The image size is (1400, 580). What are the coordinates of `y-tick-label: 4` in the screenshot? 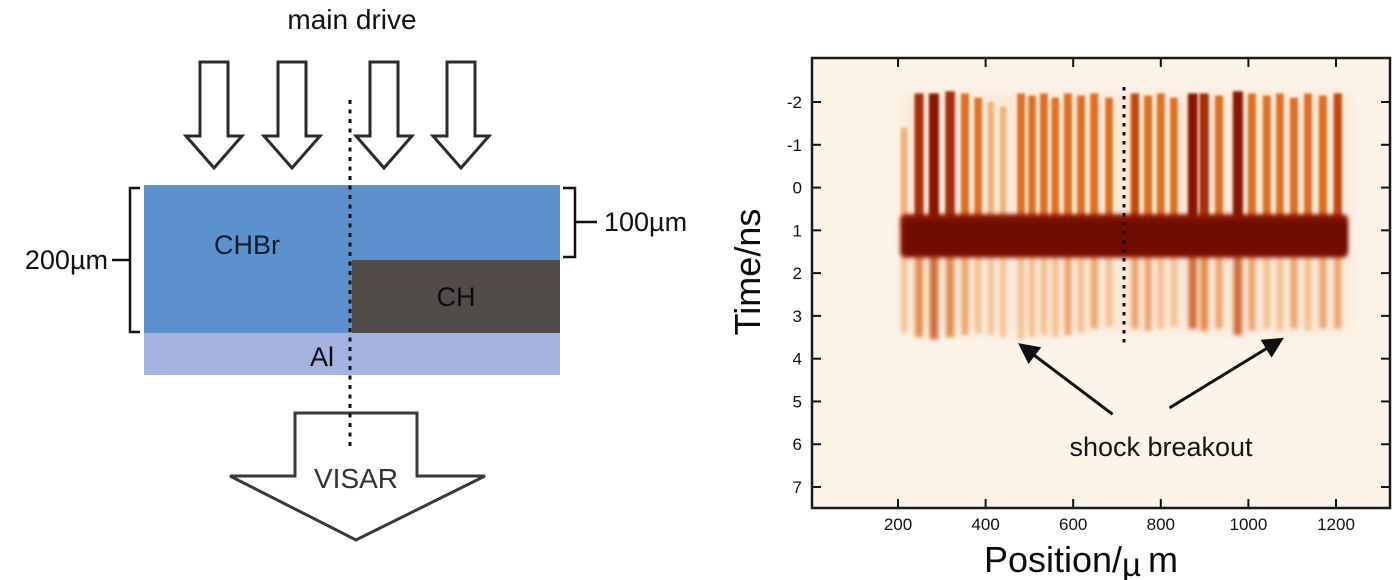 It's located at (797, 359).